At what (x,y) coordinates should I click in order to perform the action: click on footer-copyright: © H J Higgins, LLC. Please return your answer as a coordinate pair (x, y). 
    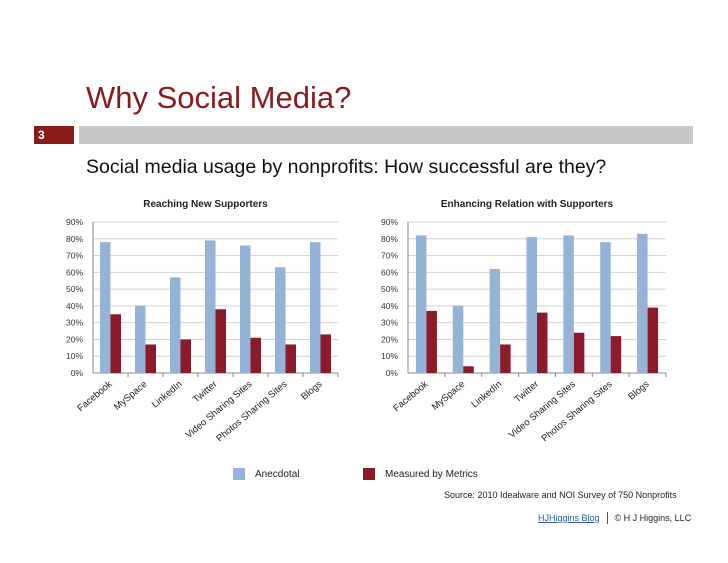
    Looking at the image, I should click on (653, 518).